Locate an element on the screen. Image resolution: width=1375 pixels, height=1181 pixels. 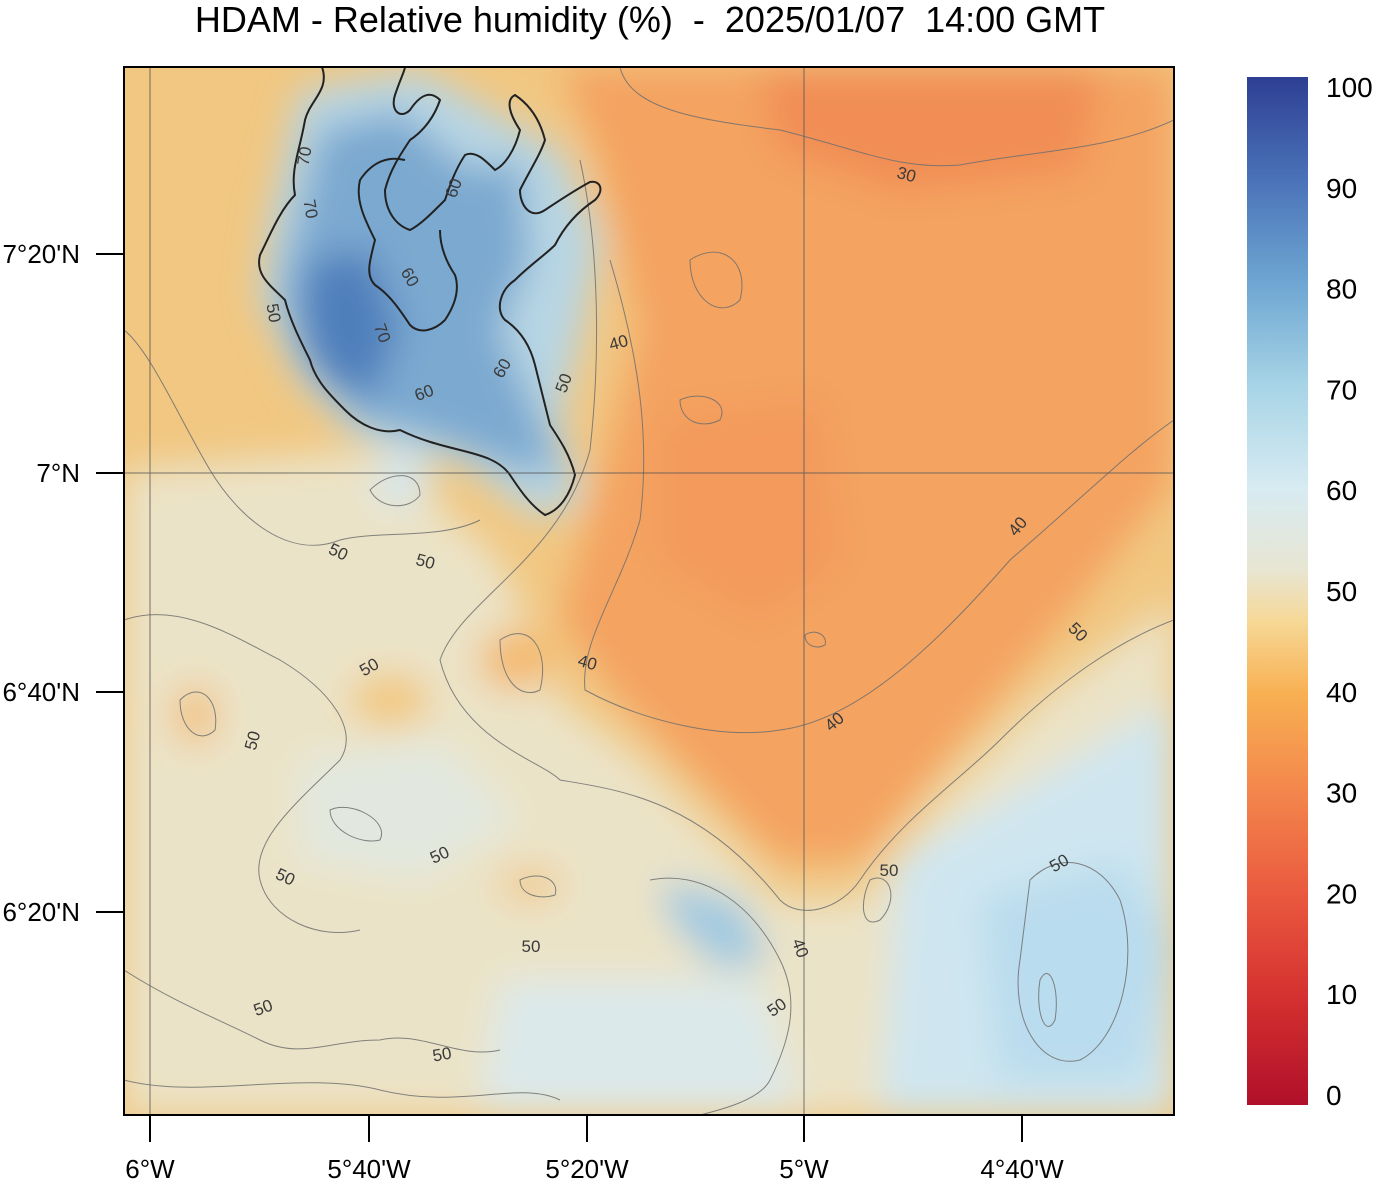
colorbar-tick-label: 30 is located at coordinates (1341, 793).